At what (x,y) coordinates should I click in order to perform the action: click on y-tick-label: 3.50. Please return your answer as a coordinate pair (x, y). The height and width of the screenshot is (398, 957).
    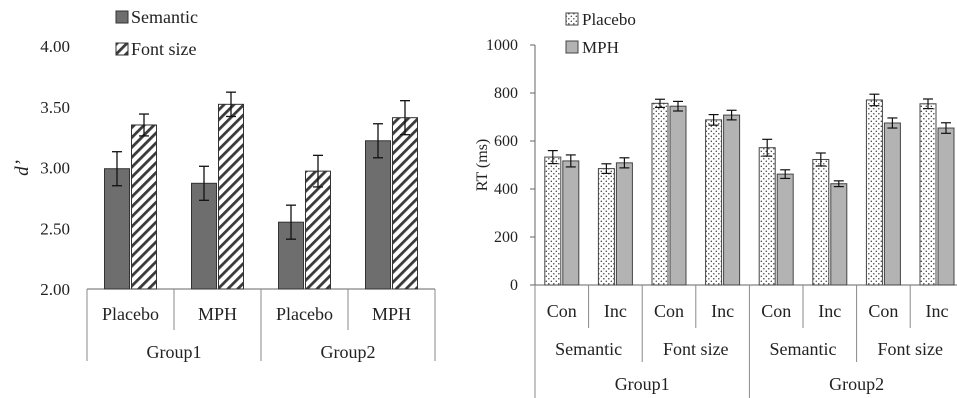
    Looking at the image, I should click on (55, 107).